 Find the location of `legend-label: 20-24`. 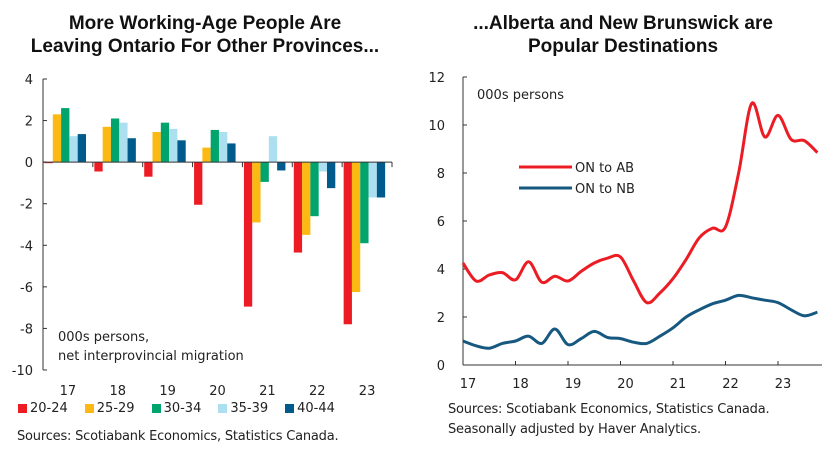

legend-label: 20-24 is located at coordinates (49, 408).